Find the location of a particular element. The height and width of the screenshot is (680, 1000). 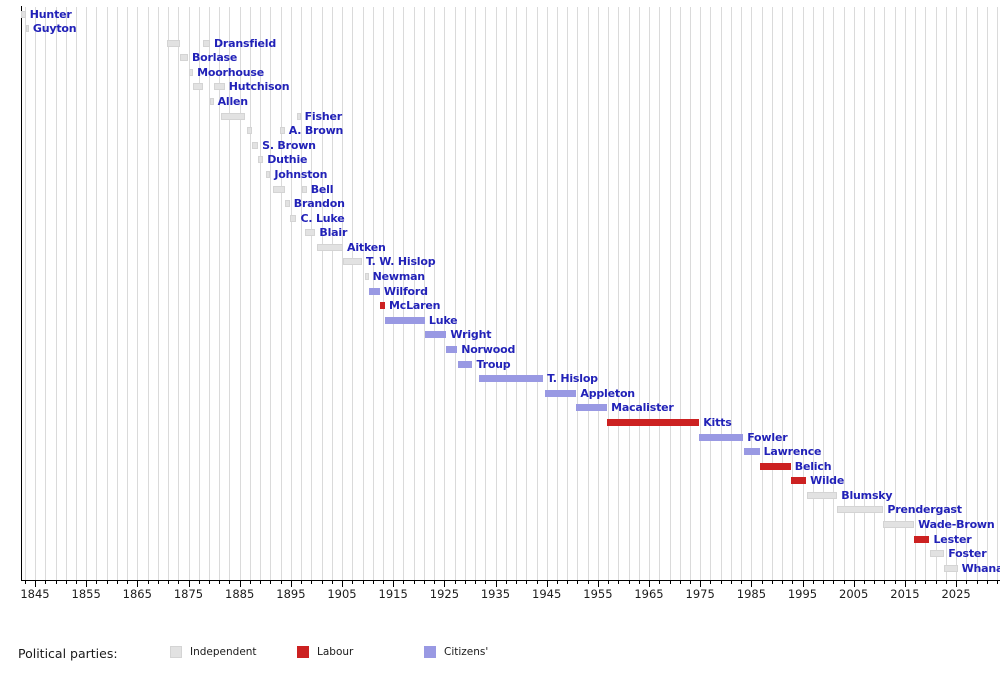

gridline-year-1917 is located at coordinates (404, 293).